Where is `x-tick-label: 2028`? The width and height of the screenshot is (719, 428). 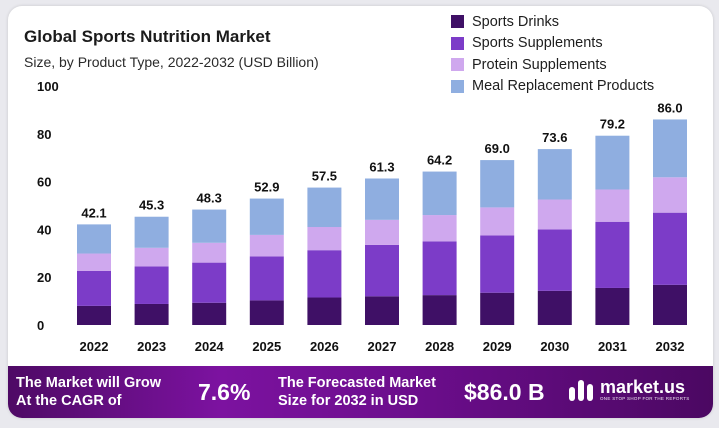
x-tick-label: 2028 is located at coordinates (439, 346).